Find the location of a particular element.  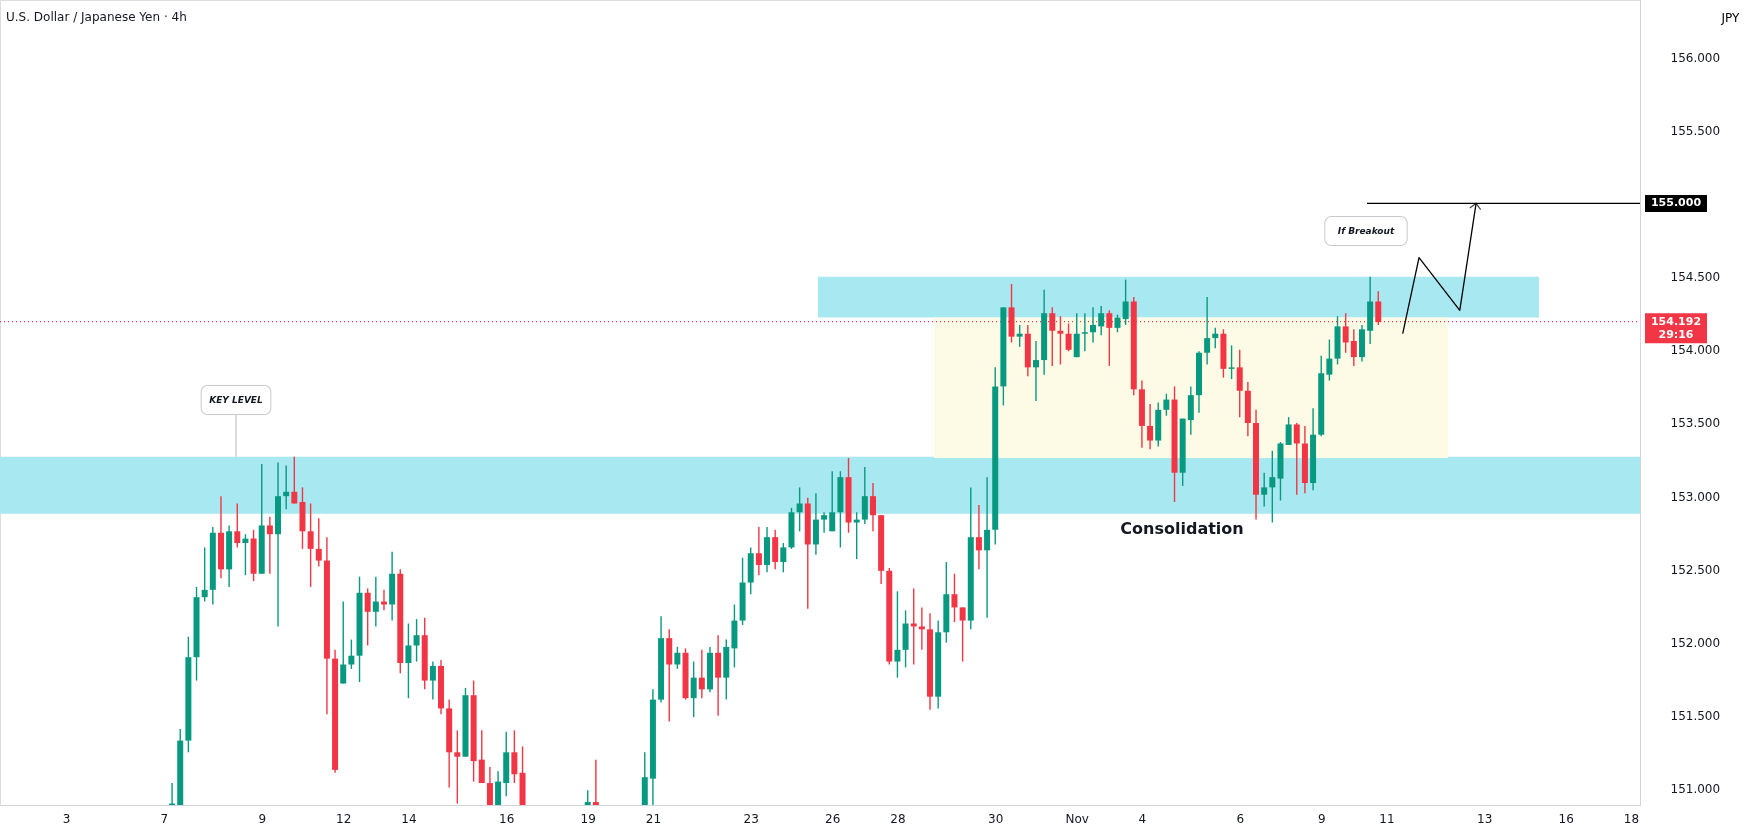

x-tick-label: 30 is located at coordinates (996, 818).